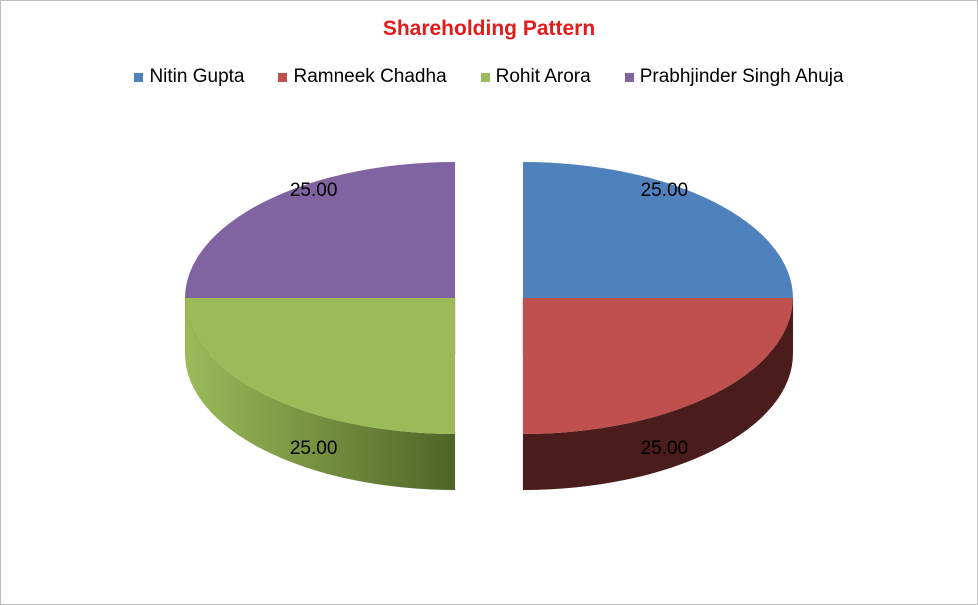 The width and height of the screenshot is (978, 605). I want to click on pie-slice-rohit-arora, so click(320, 394).